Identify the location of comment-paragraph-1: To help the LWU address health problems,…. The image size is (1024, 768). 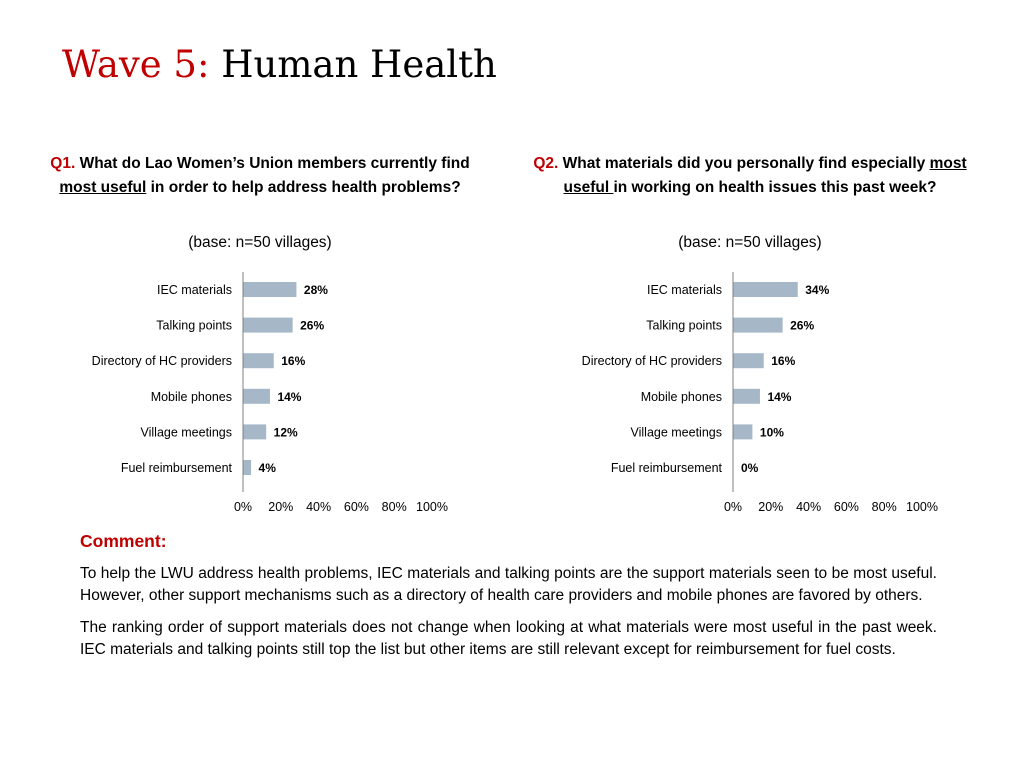
(508, 584).